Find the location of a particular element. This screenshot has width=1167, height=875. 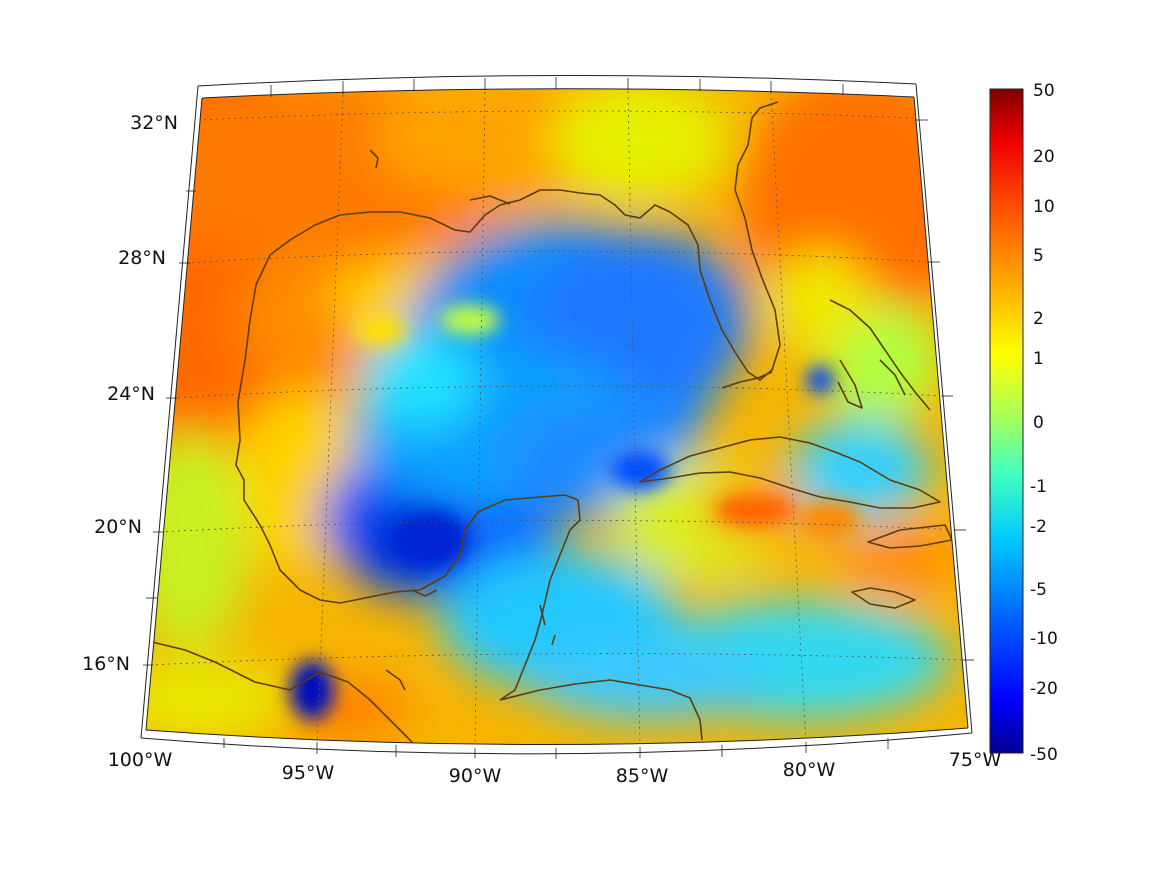

lat-label: 32°N is located at coordinates (154, 123).